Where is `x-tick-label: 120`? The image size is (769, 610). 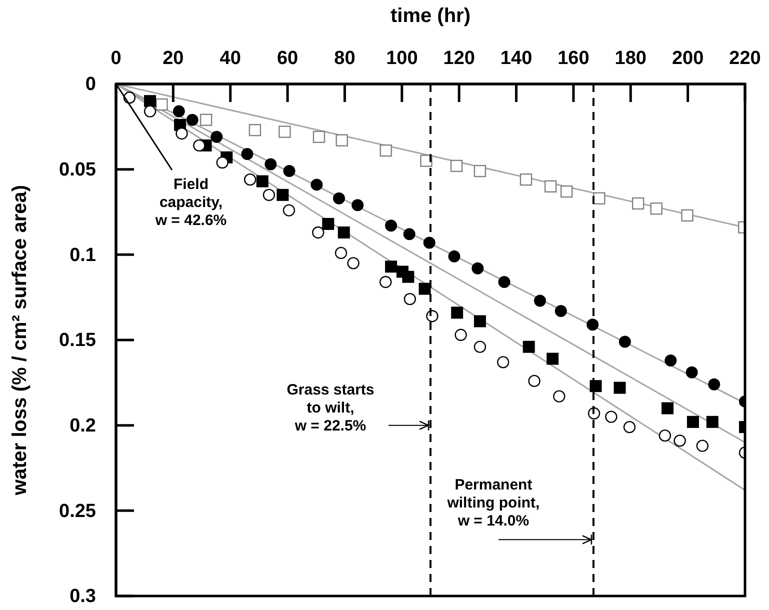
x-tick-label: 120 is located at coordinates (459, 58).